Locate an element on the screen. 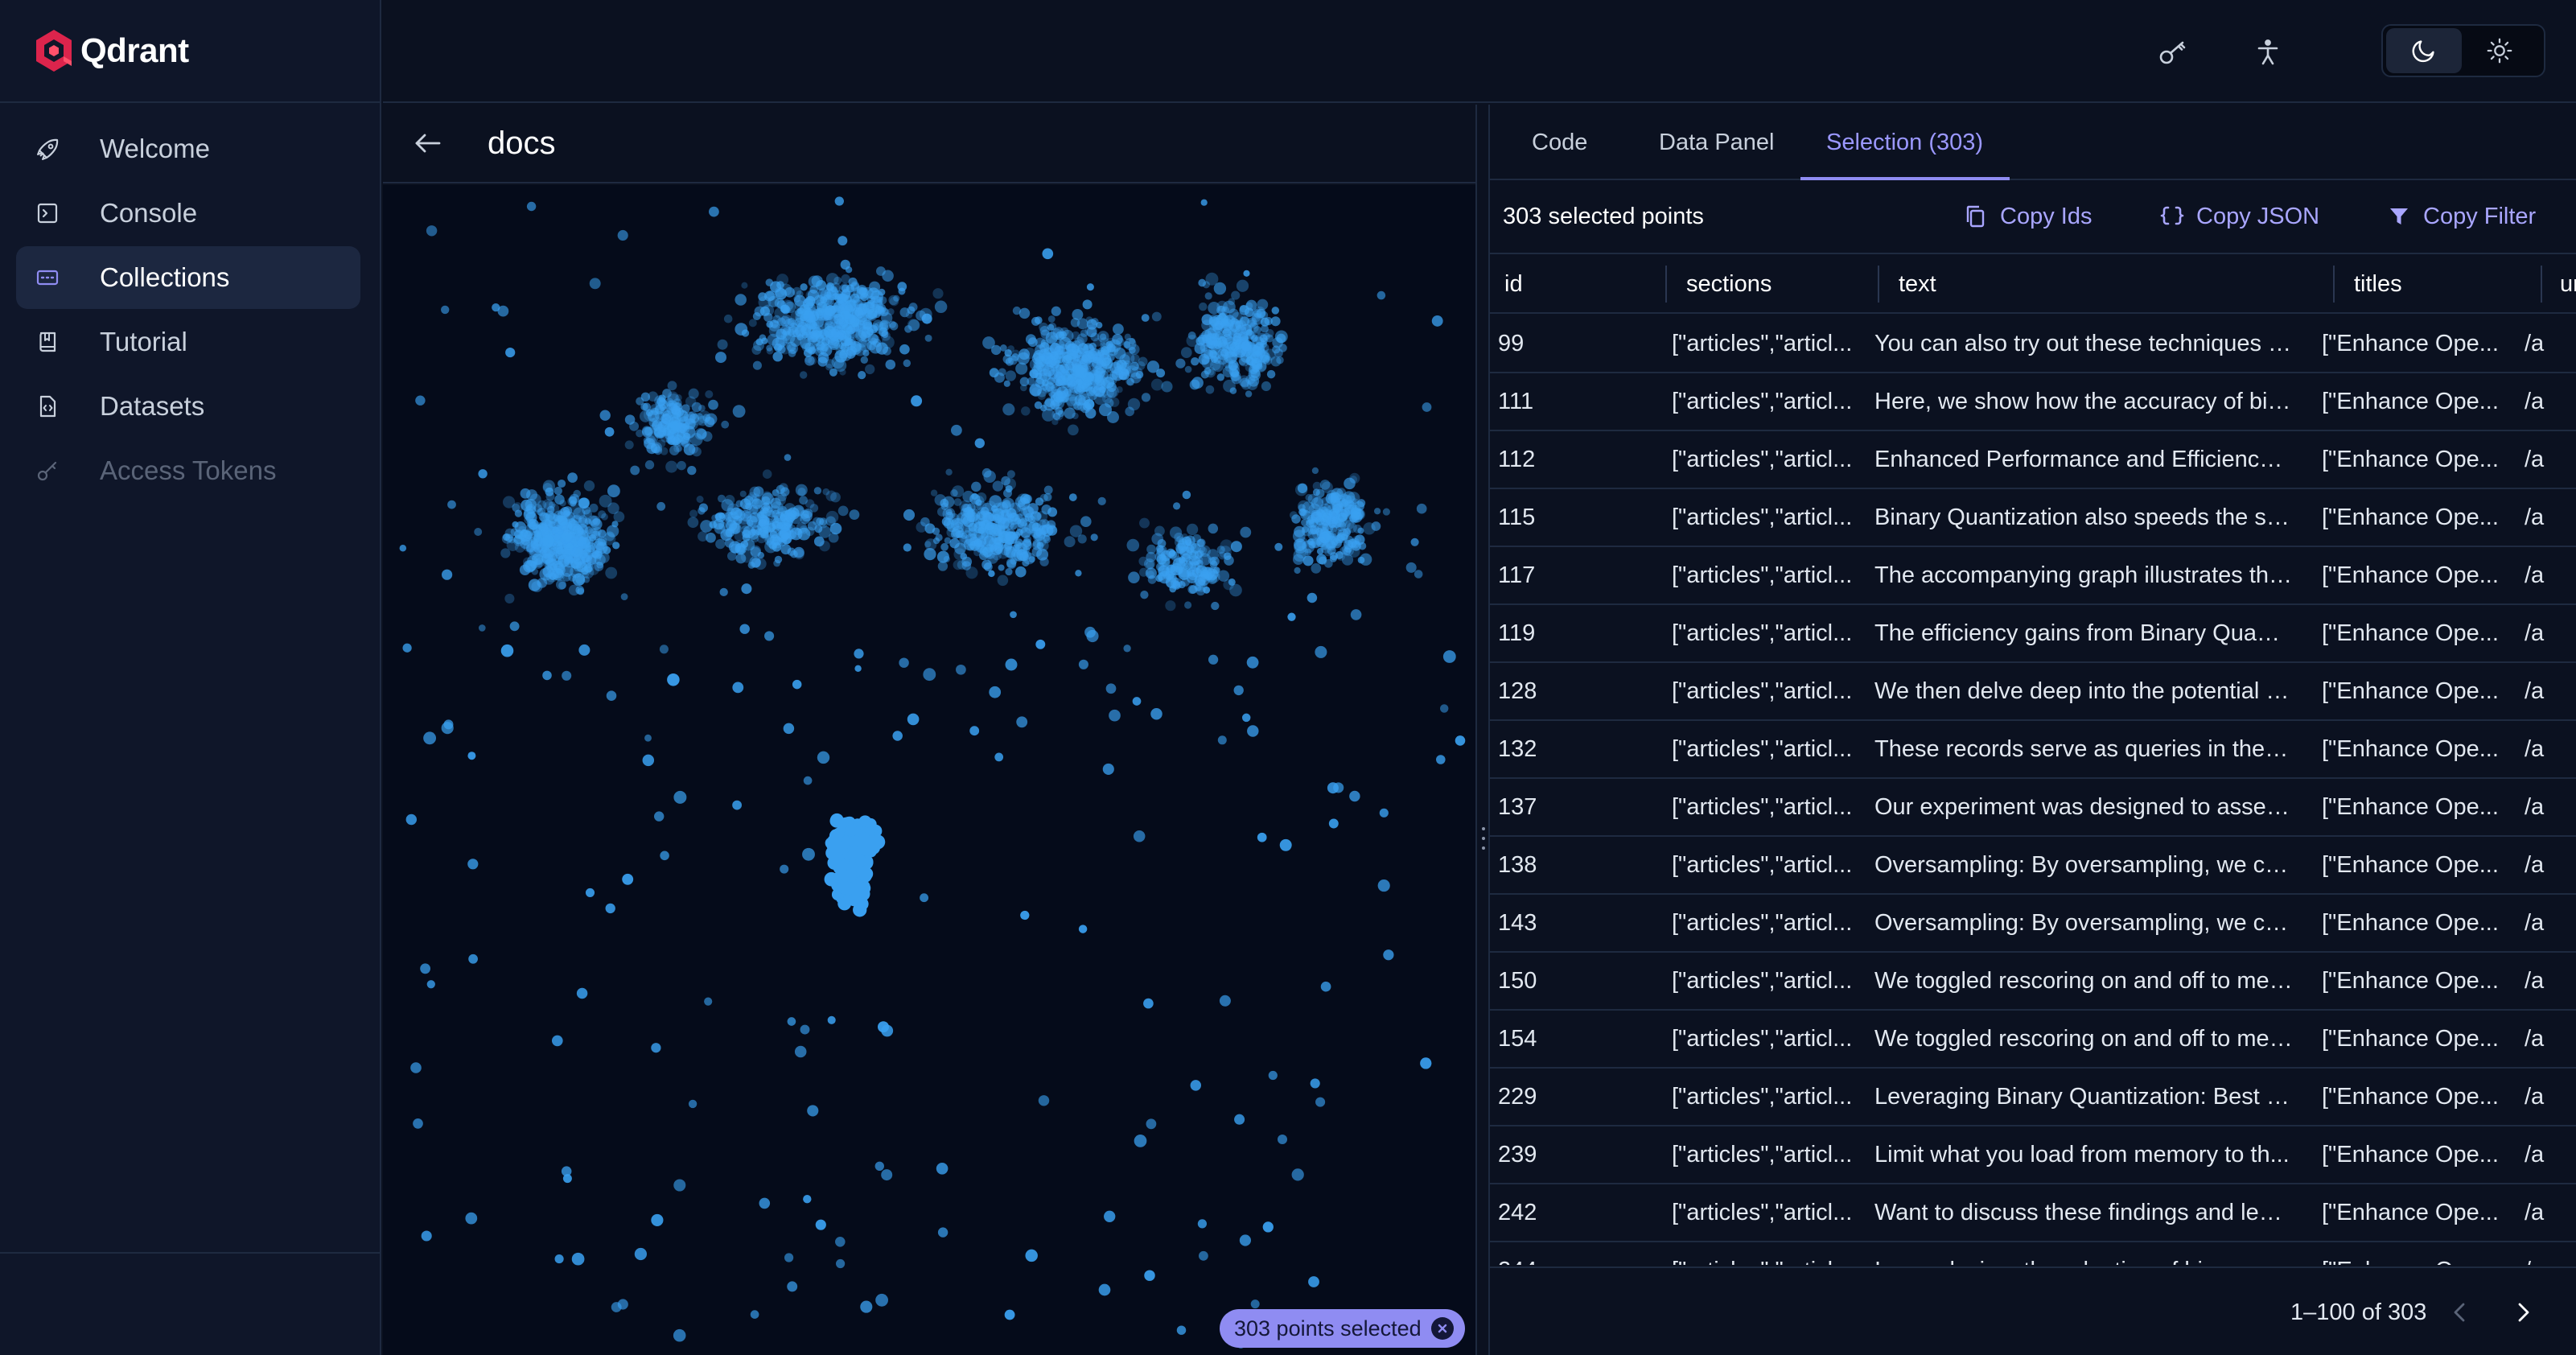  dark-theme-button is located at coordinates (2424, 50).